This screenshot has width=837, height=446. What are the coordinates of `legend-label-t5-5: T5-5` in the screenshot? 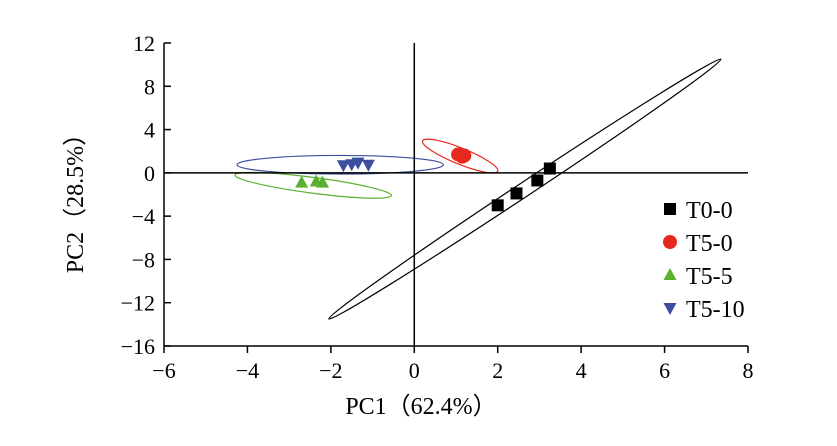 It's located at (709, 277).